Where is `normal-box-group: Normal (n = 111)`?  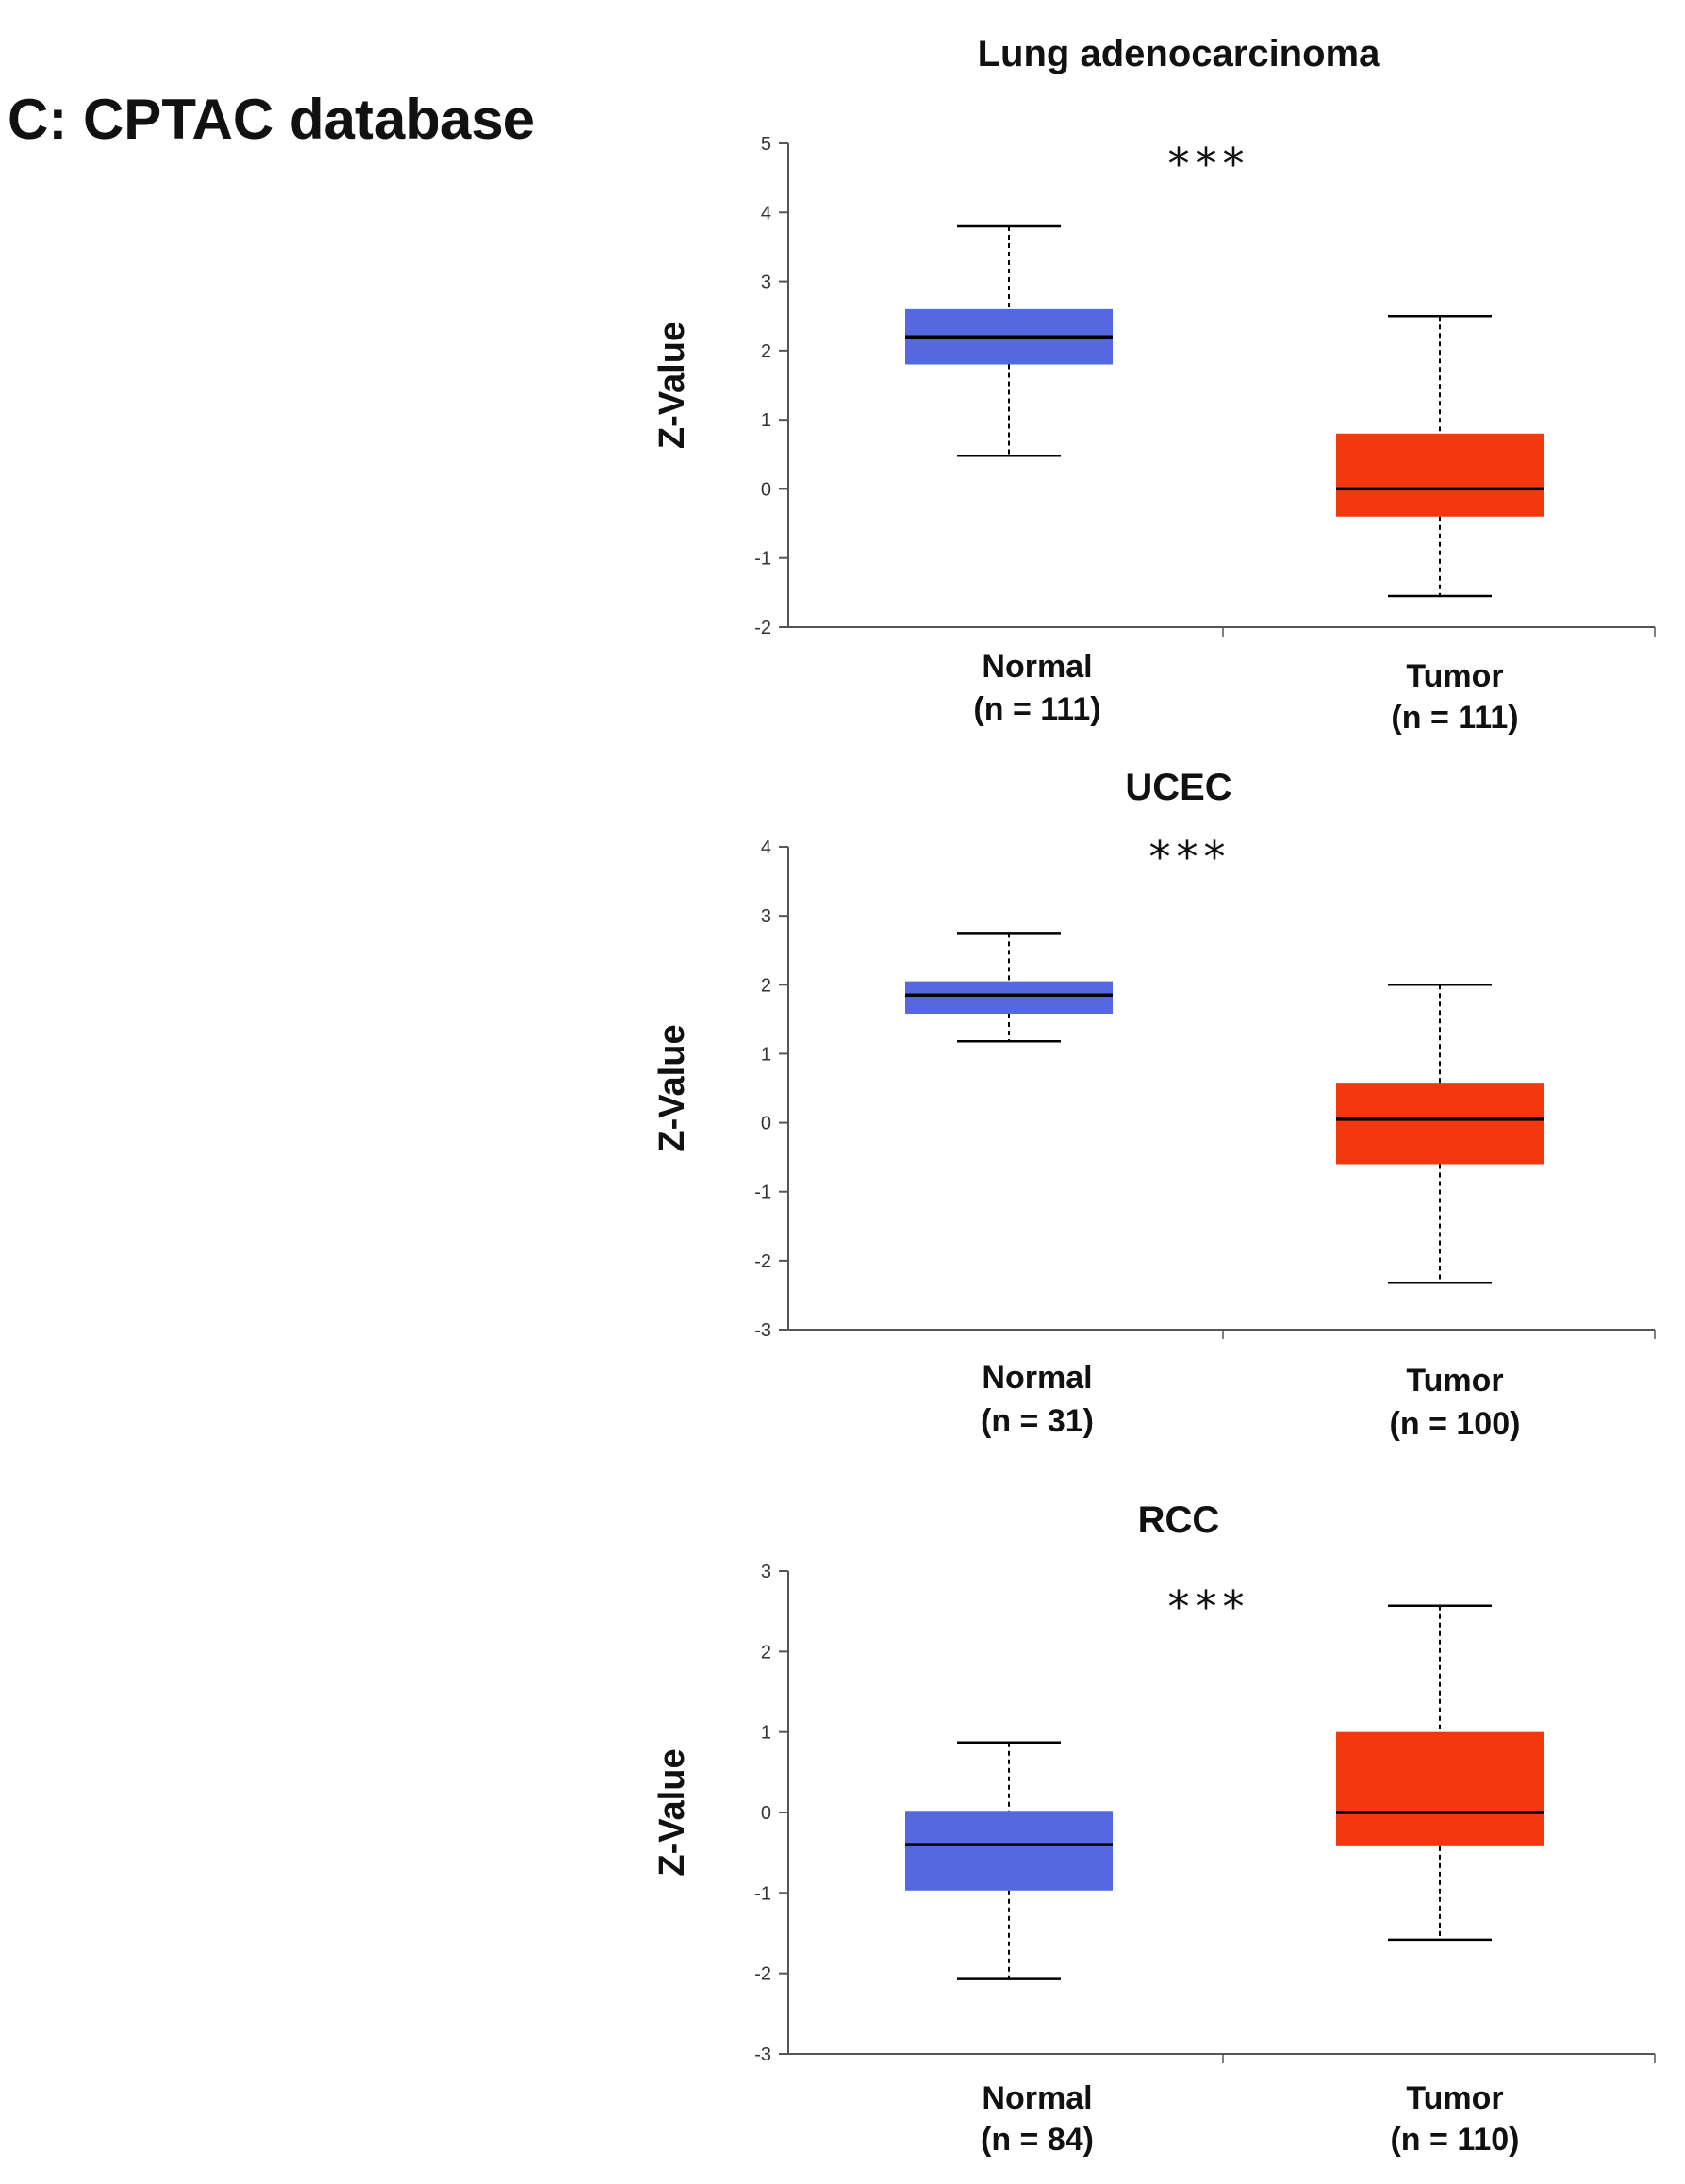
normal-box-group: Normal (n = 111) is located at coordinates (1009, 475).